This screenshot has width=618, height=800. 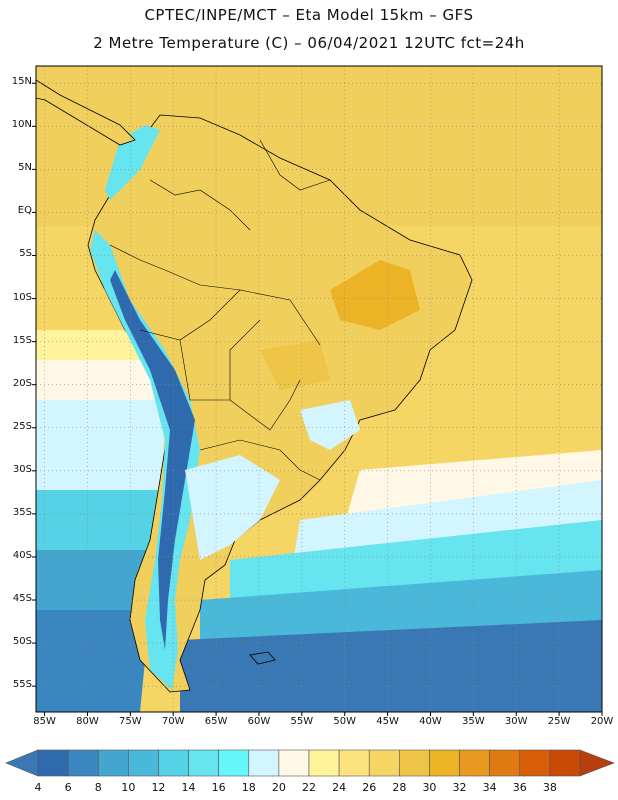 What do you see at coordinates (86, 112) in the screenshot?
I see `central-america-landmass` at bounding box center [86, 112].